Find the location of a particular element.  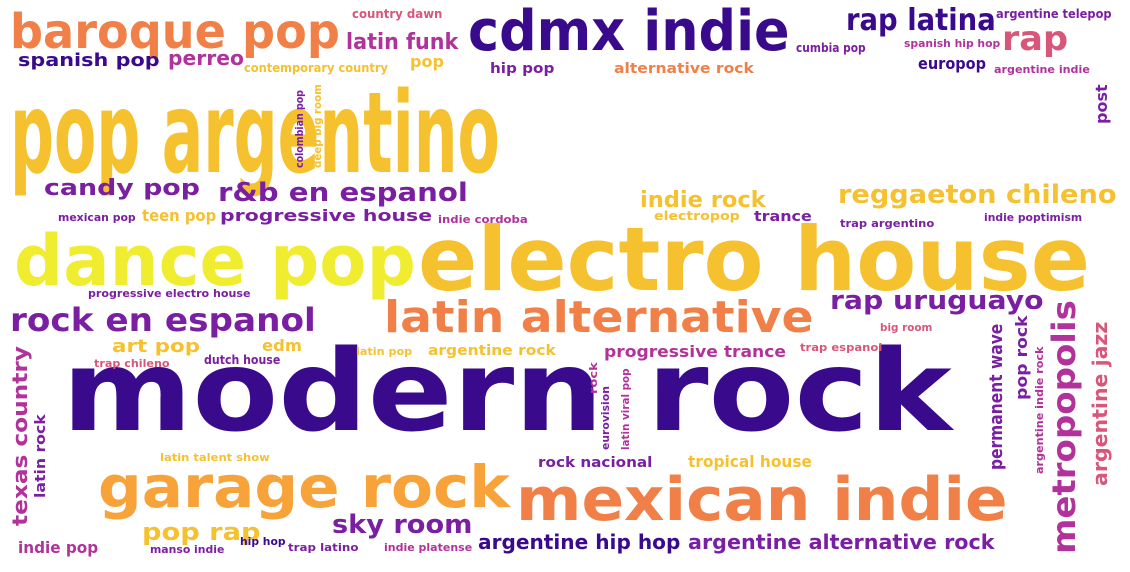

word: rap is located at coordinates (1035, 39).